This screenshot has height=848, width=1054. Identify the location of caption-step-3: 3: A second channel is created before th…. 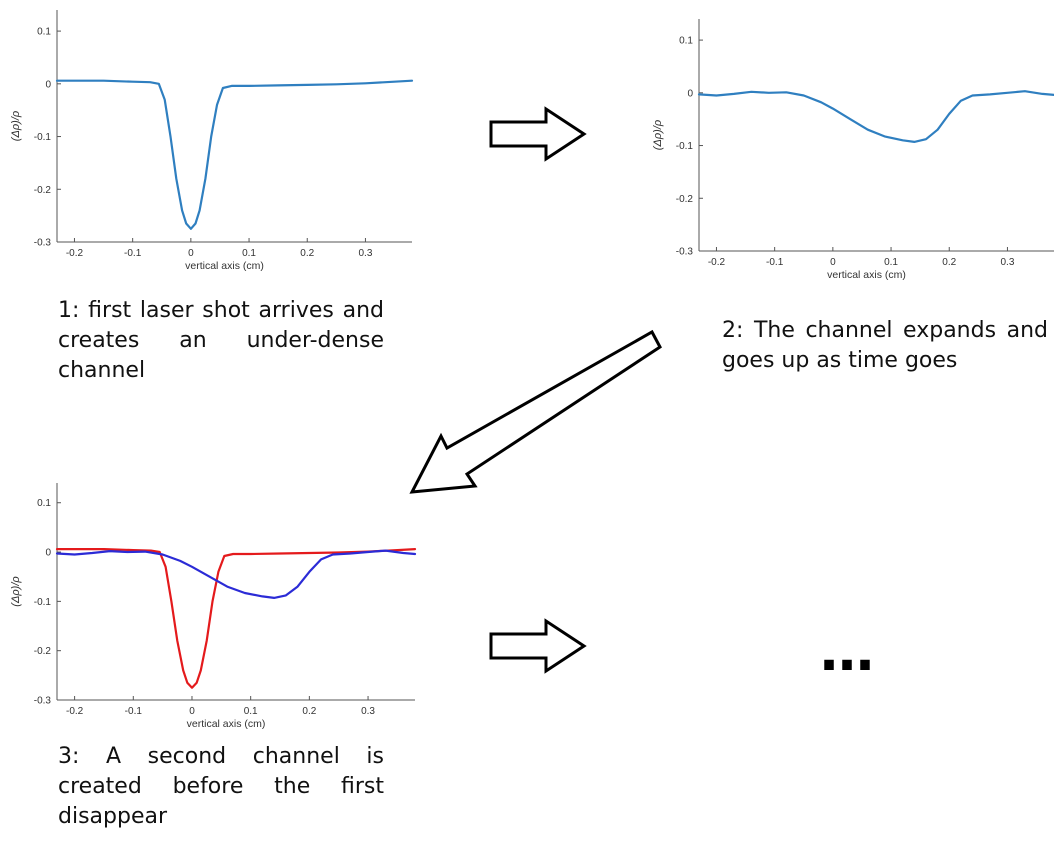
(221, 786).